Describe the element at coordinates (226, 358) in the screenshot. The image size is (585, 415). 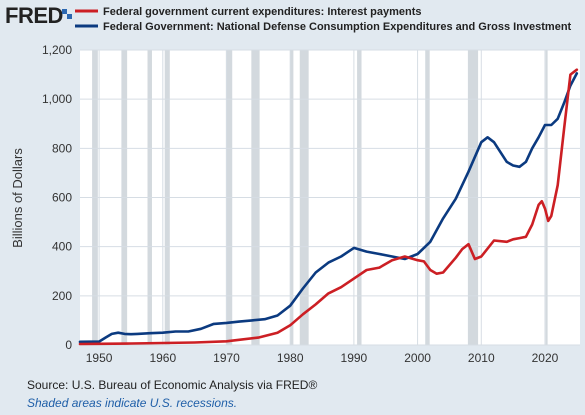
I see `x-tick-label-2: 1970` at that location.